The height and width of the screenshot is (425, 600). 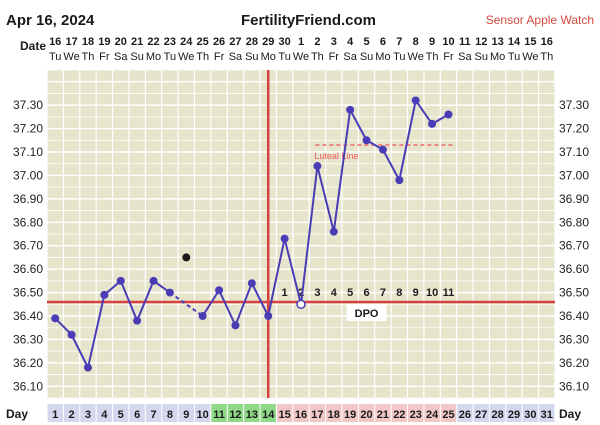 I want to click on day-number: 3, so click(x=88, y=415).